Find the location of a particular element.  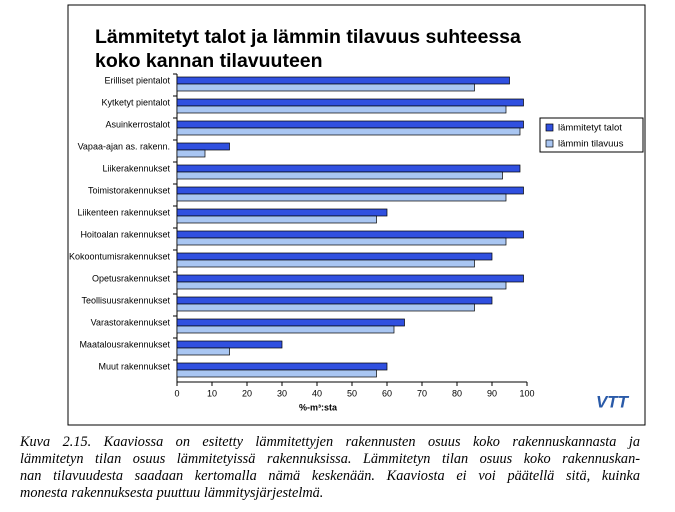

x-tick-label: 0 is located at coordinates (176, 393).